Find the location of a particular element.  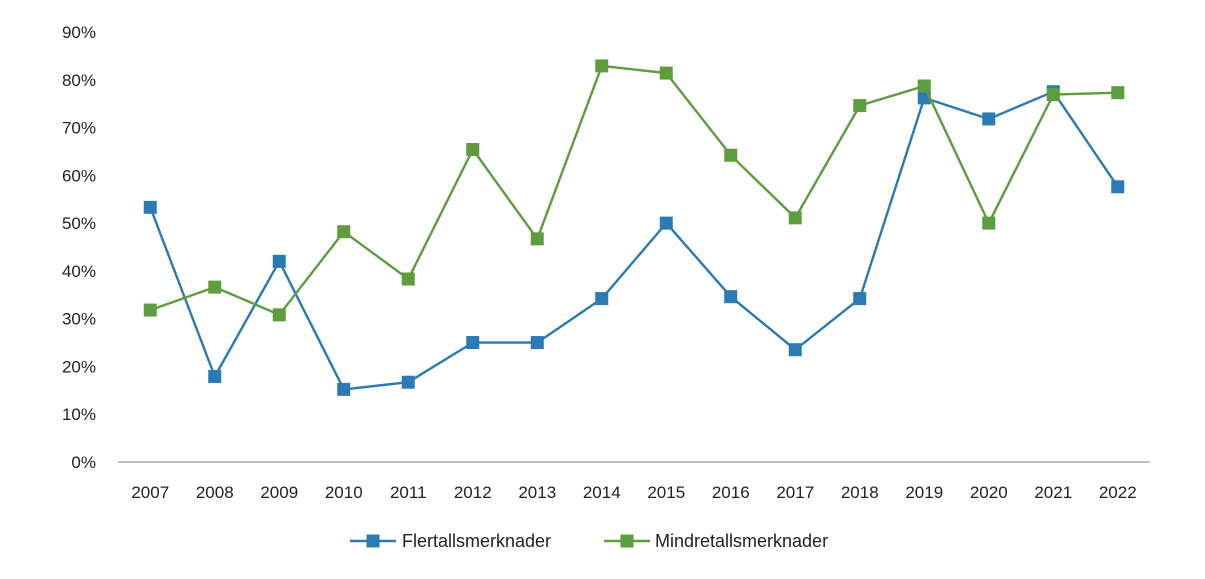

x-tick-label: 2015 is located at coordinates (666, 492).